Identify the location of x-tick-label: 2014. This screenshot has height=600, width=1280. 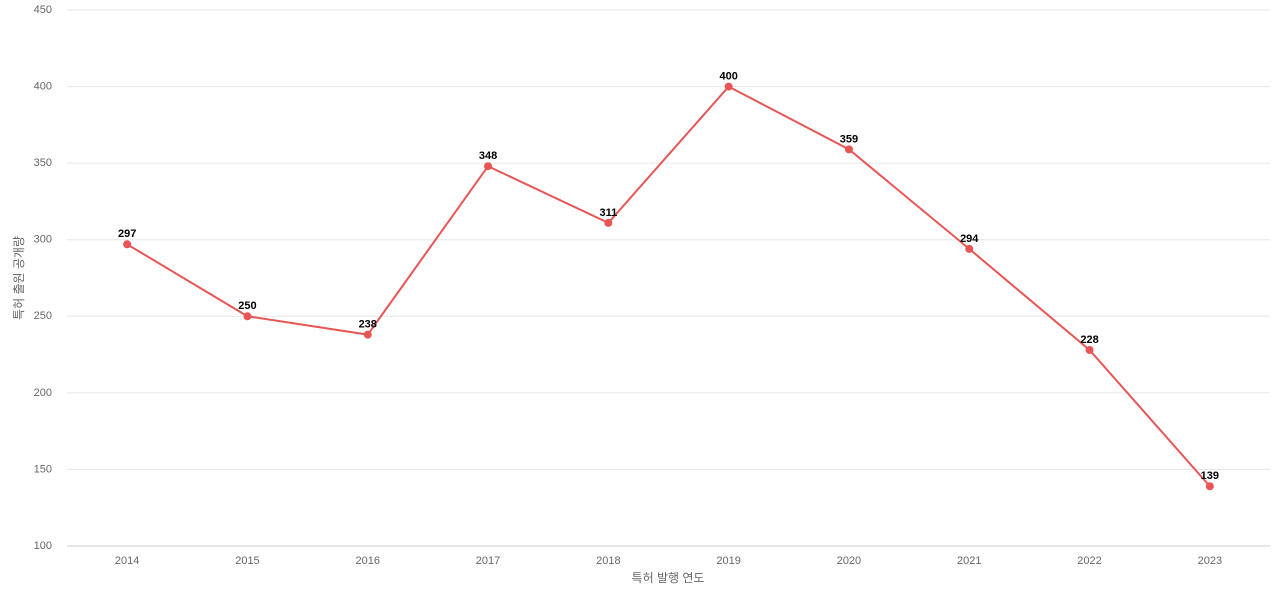
(127, 561).